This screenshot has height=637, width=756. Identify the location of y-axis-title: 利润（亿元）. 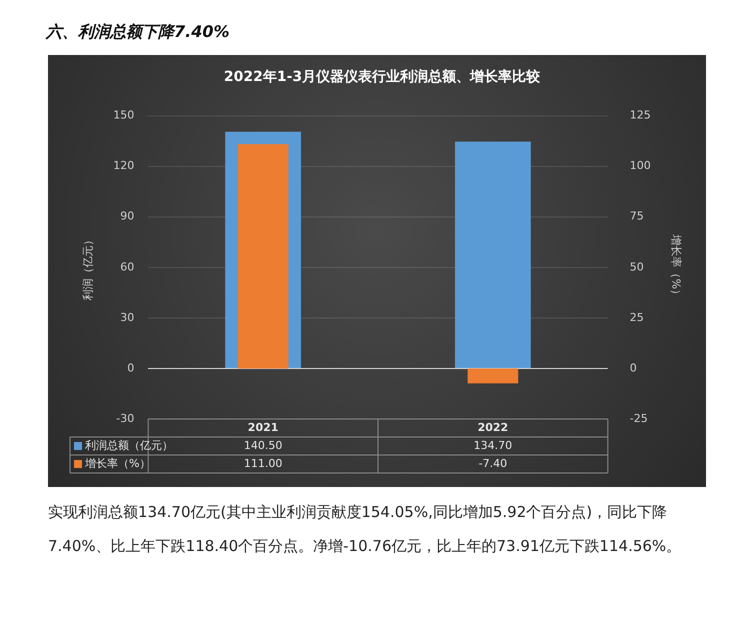
(87, 267).